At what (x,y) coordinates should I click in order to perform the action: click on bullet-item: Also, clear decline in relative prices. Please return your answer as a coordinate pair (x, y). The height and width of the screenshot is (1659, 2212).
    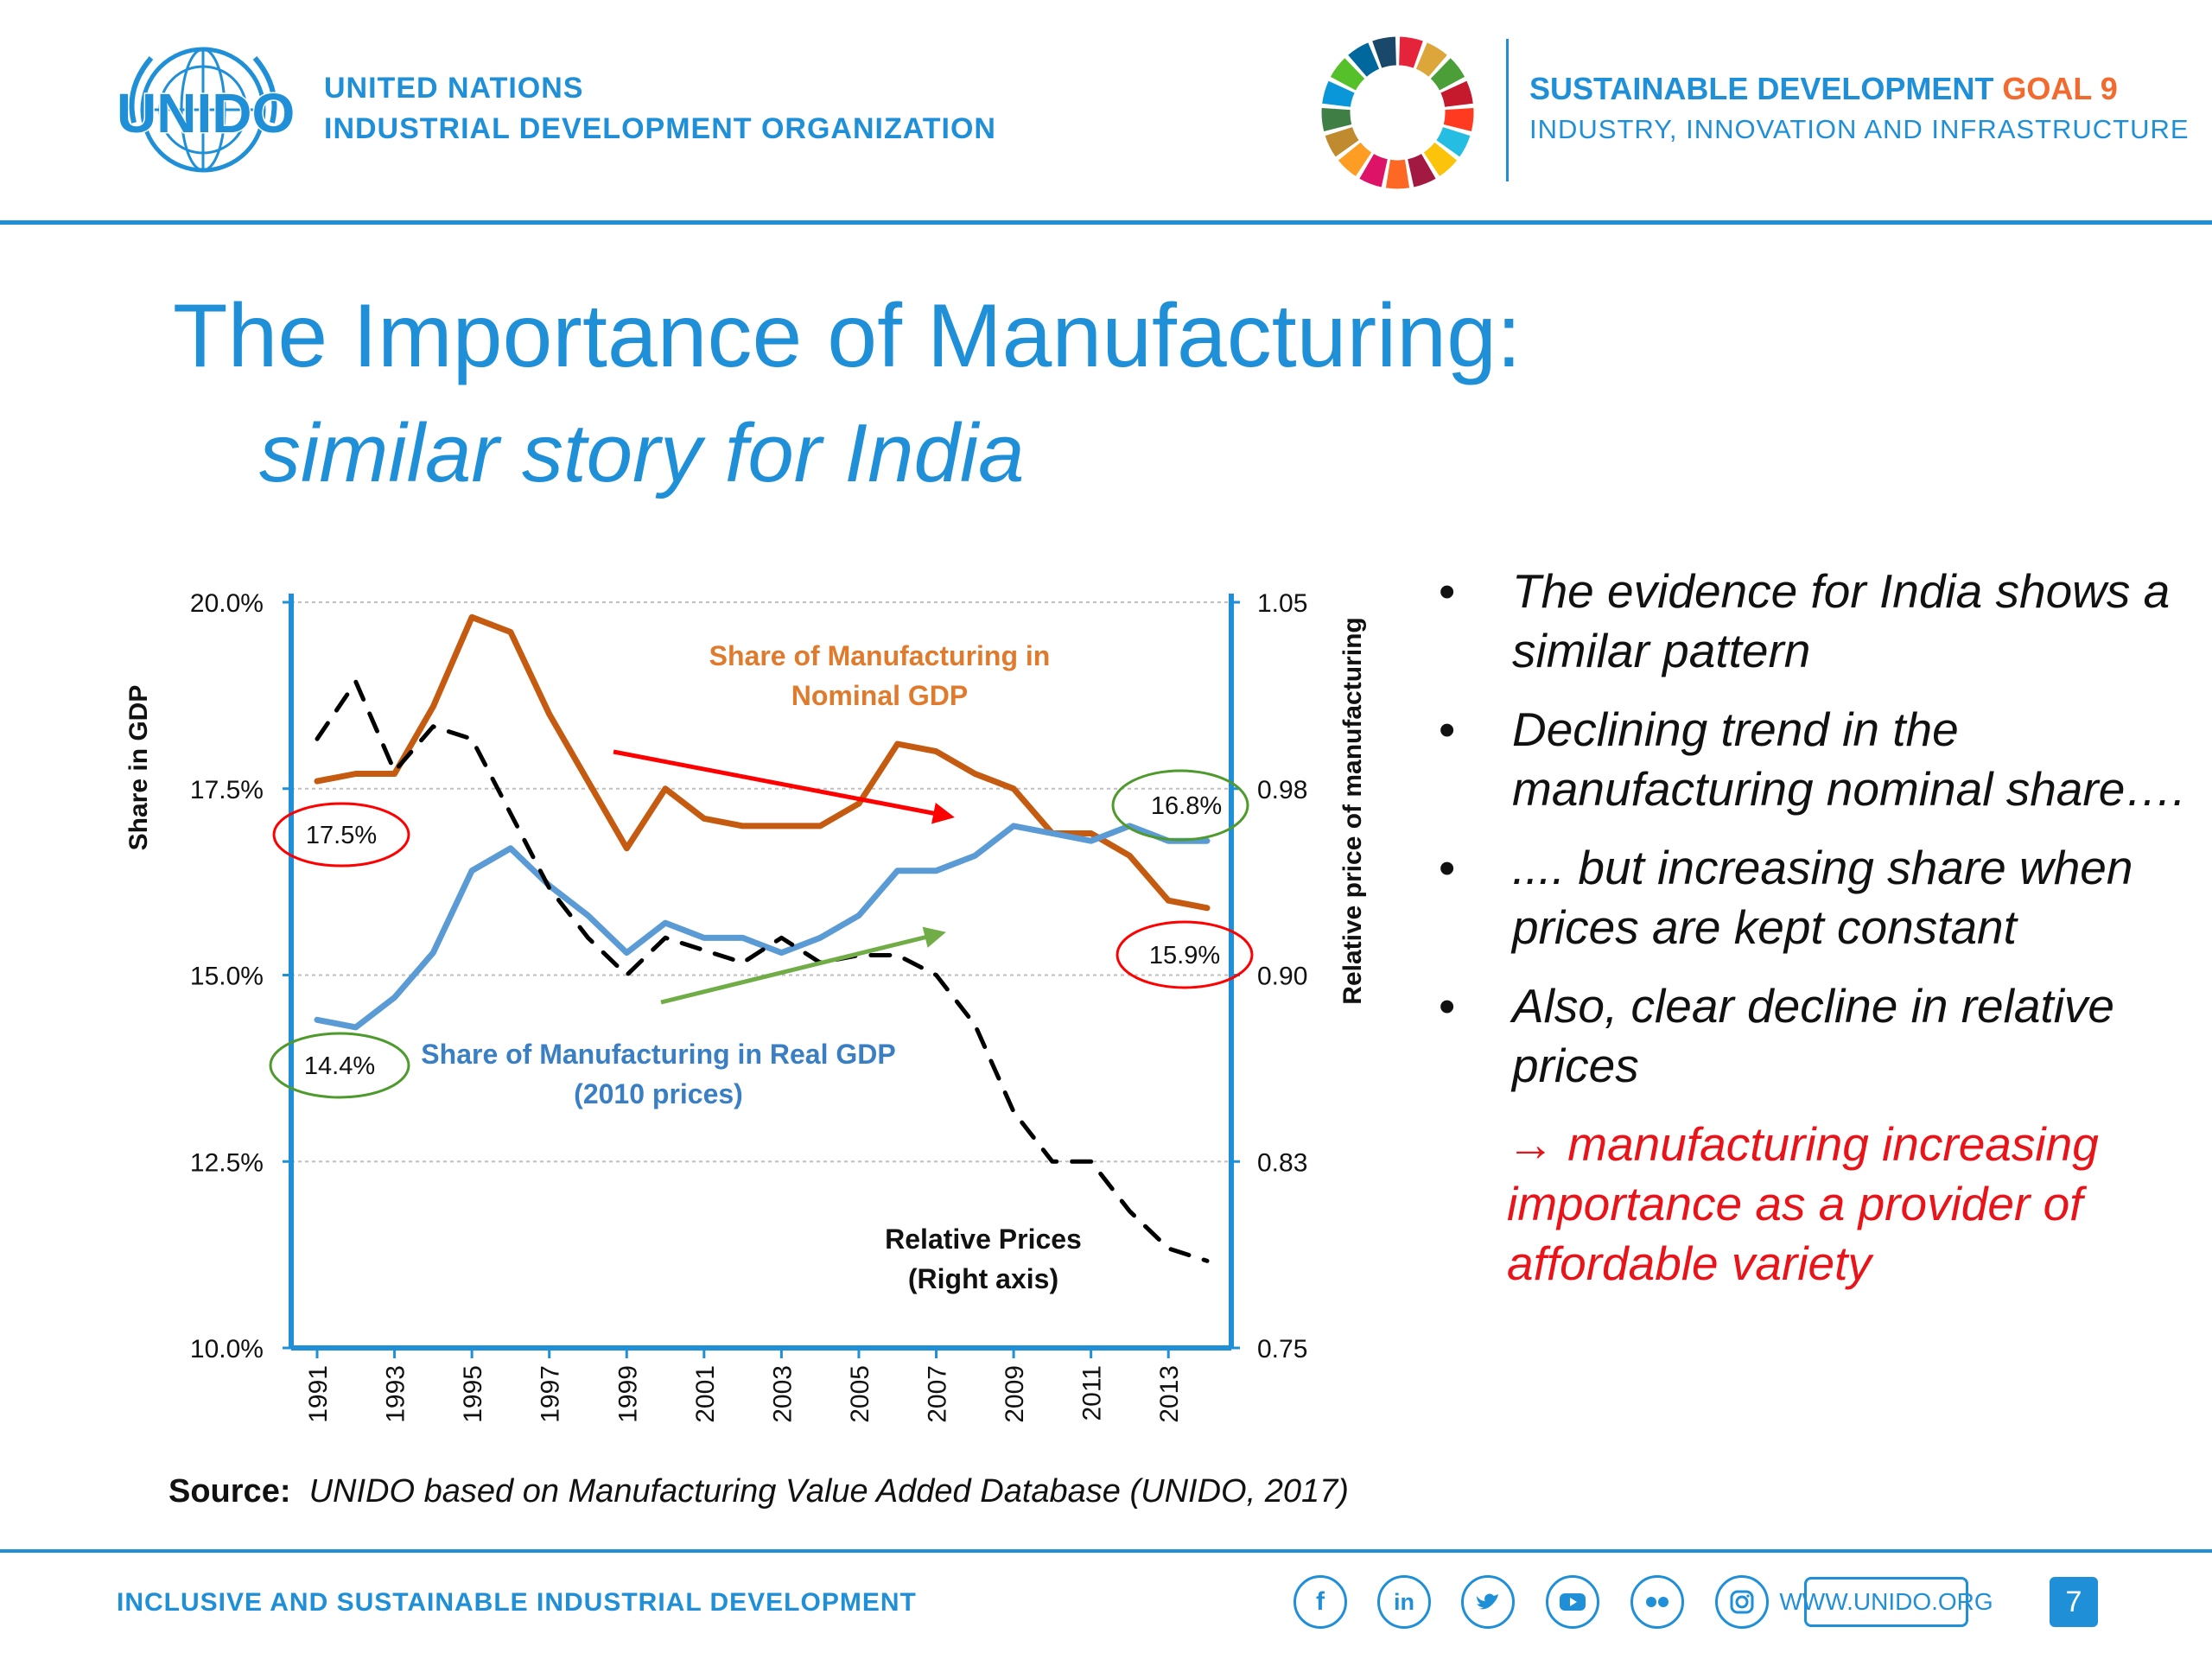
    Looking at the image, I should click on (1812, 1036).